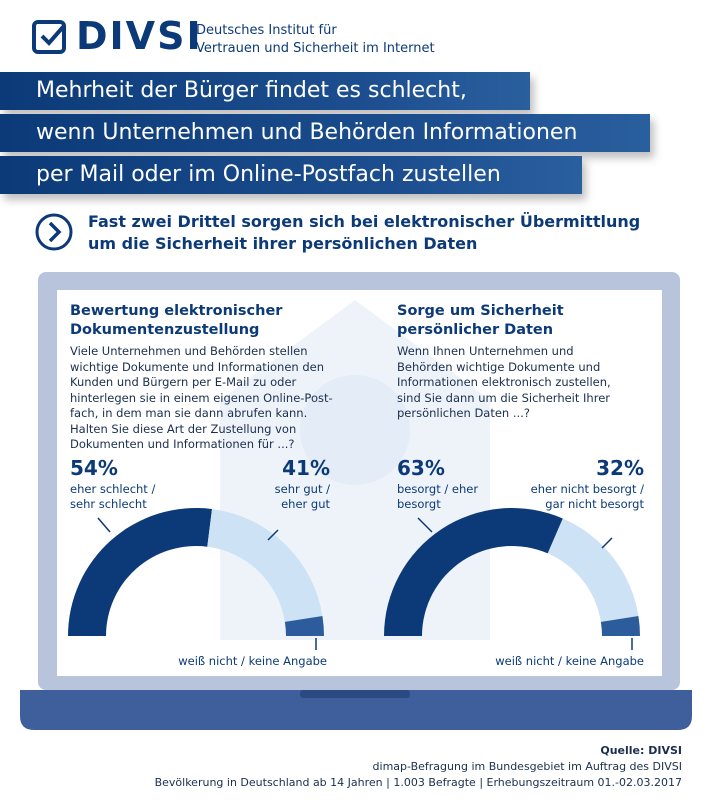 The width and height of the screenshot is (710, 805). Describe the element at coordinates (438, 496) in the screenshot. I see `category-label: besorgt / eher besorgt` at that location.